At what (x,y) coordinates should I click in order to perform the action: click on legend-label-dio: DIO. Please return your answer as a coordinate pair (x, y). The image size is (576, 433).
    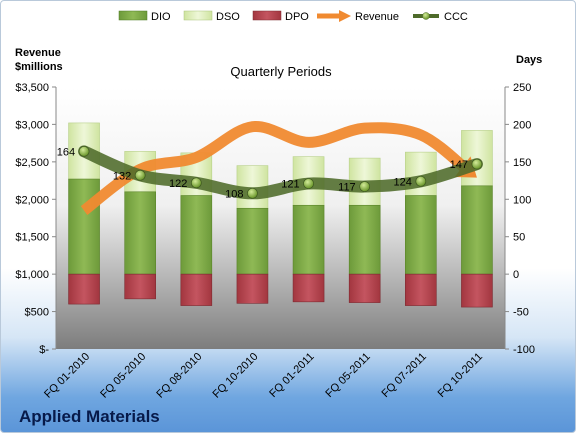
    Looking at the image, I should click on (161, 17).